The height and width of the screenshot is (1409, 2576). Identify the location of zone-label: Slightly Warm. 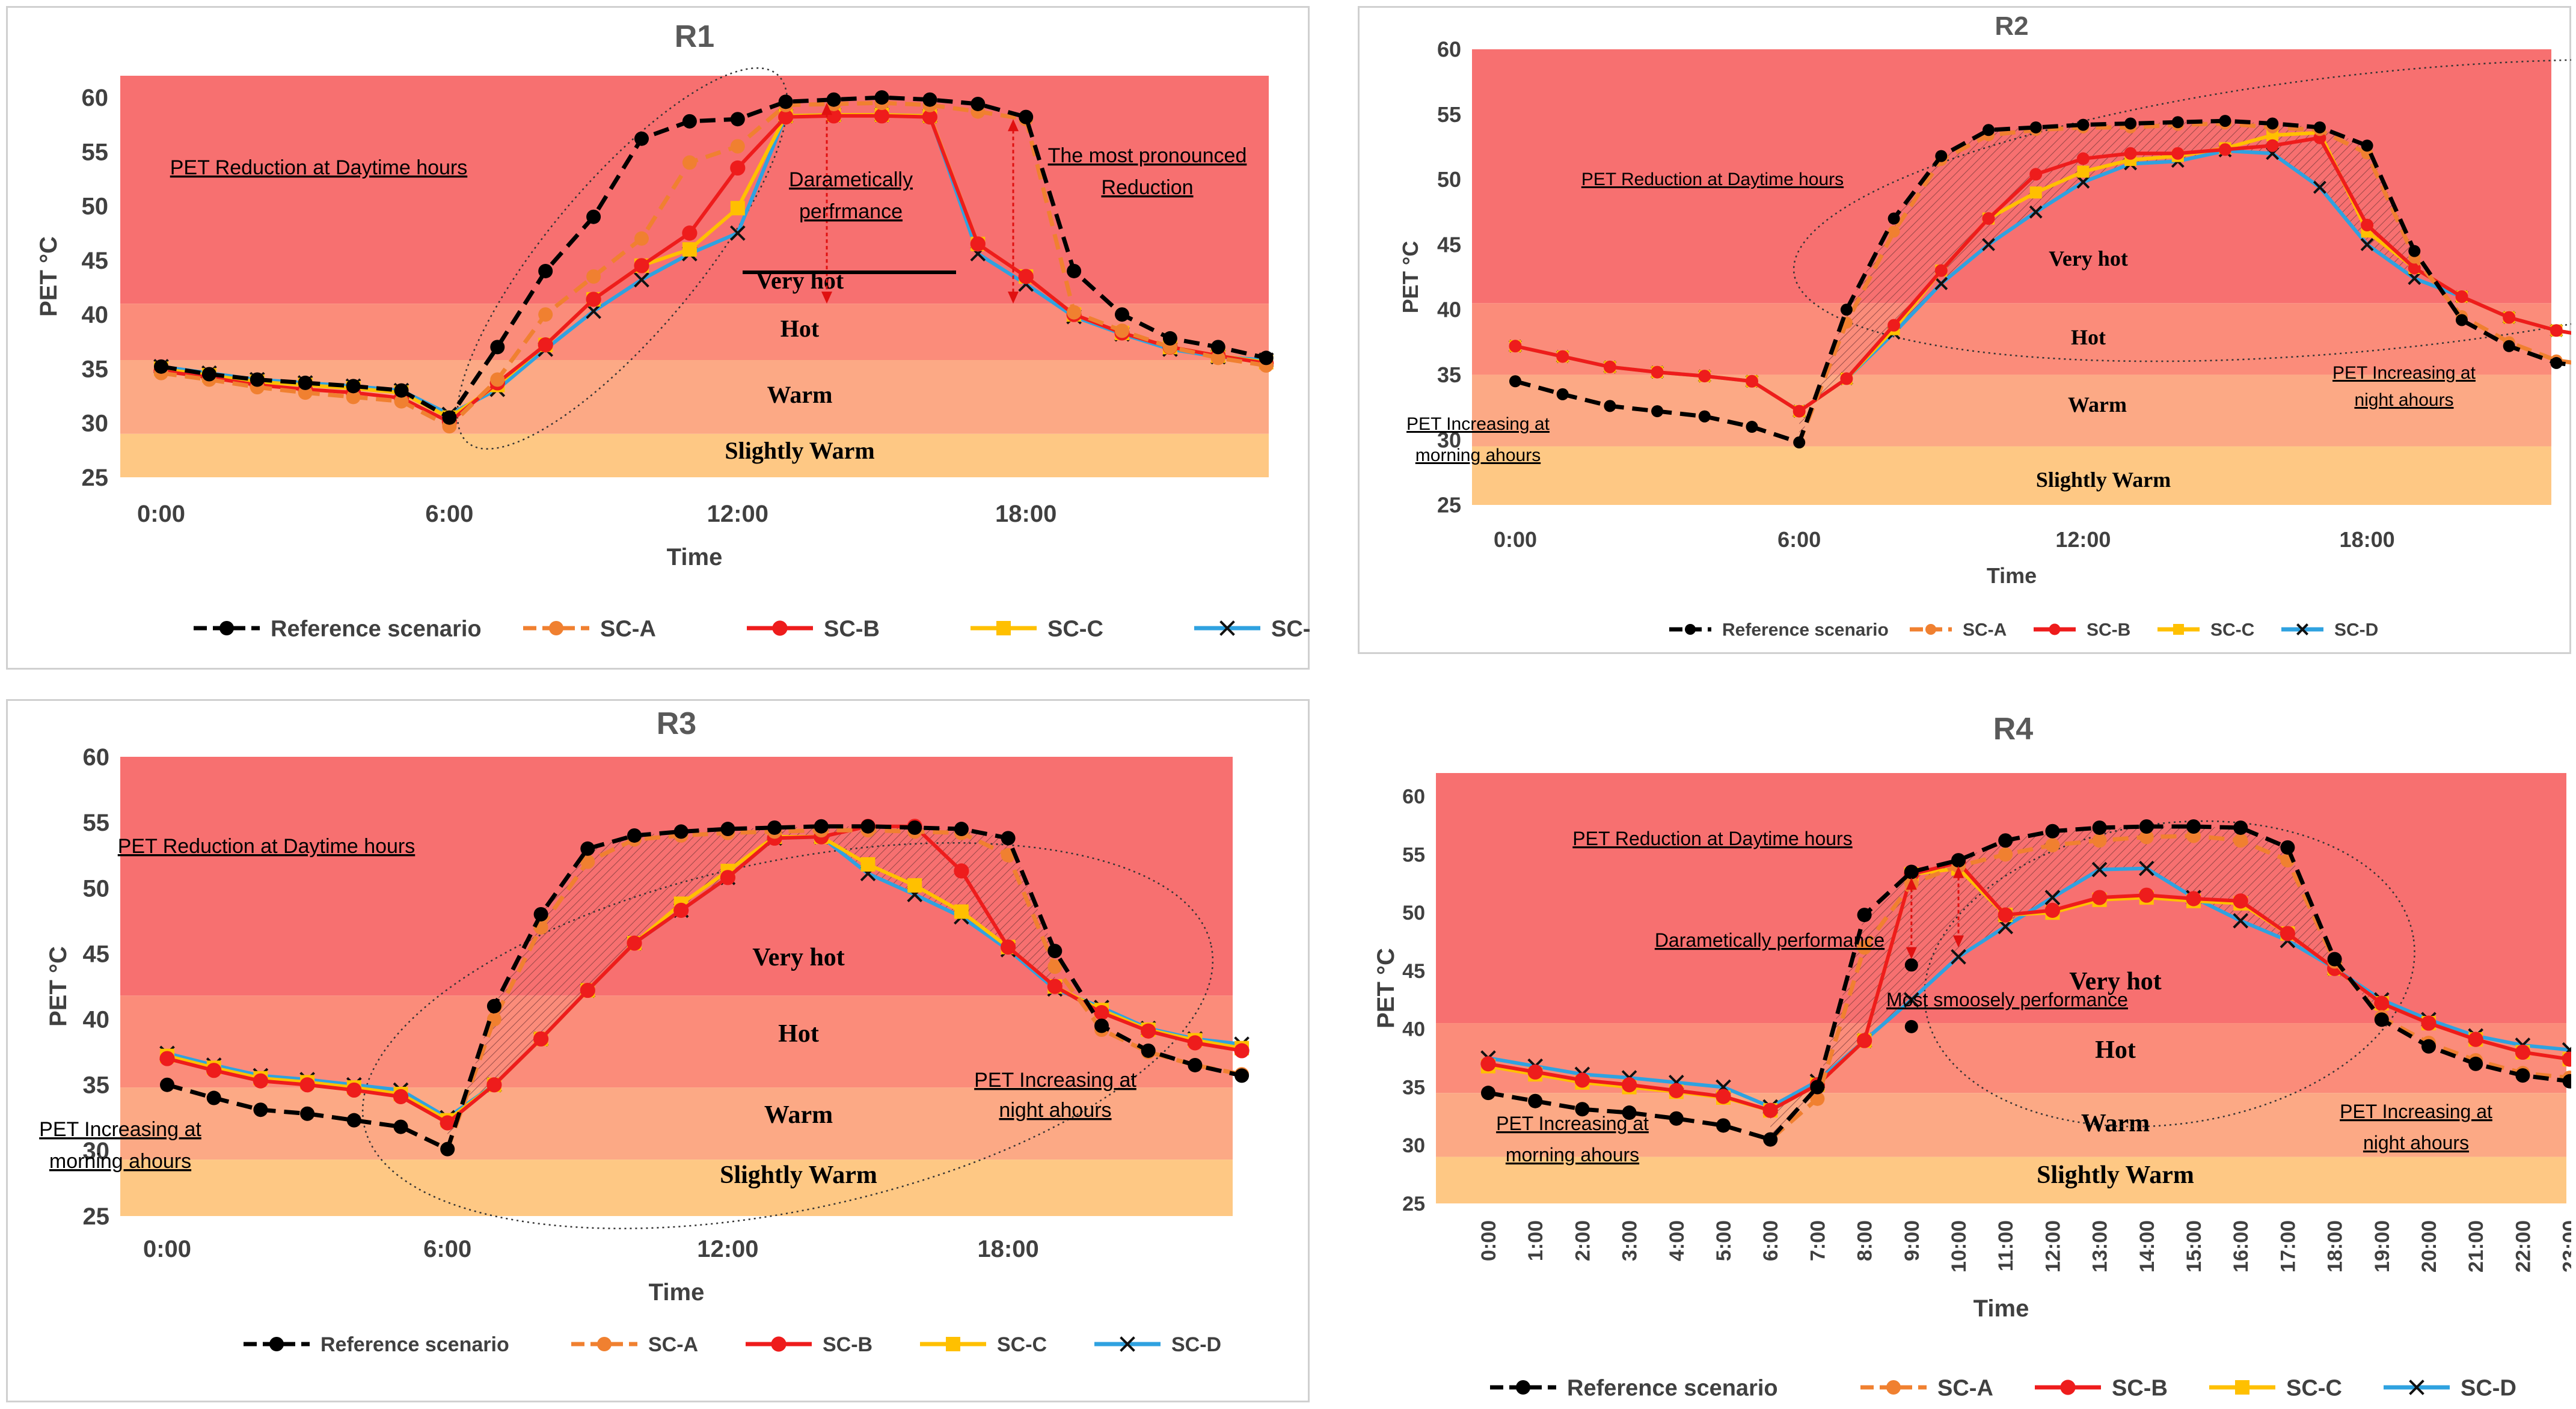
(2115, 1175).